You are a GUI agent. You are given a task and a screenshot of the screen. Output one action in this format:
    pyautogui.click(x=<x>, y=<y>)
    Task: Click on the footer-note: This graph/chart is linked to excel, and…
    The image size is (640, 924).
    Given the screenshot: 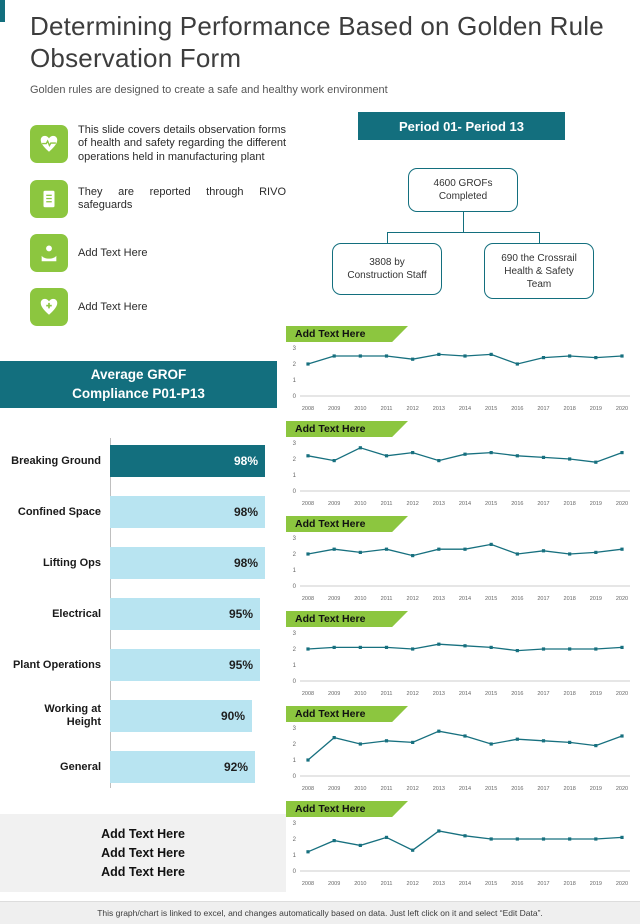 What is the action you would take?
    pyautogui.click(x=320, y=912)
    